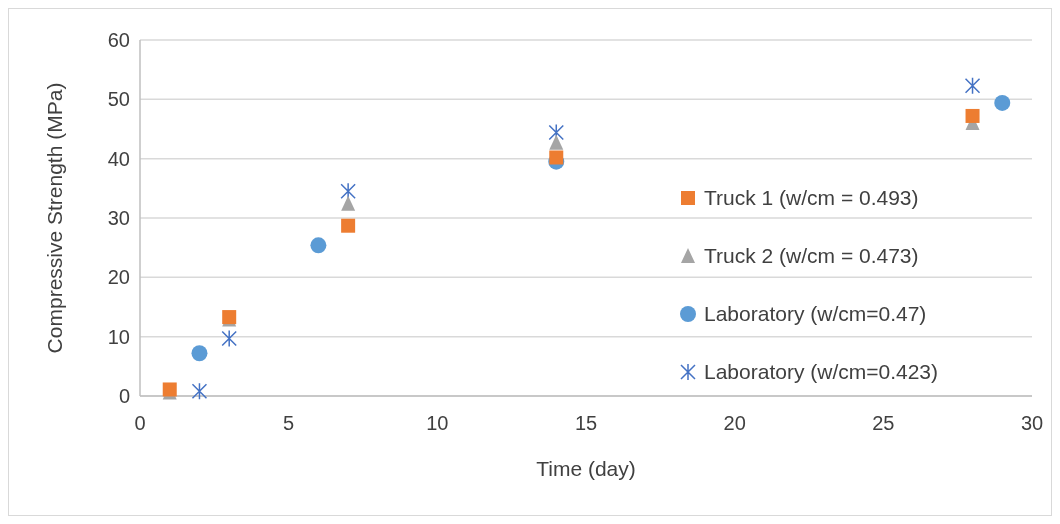 The height and width of the screenshot is (524, 1060). What do you see at coordinates (118, 277) in the screenshot?
I see `y-tick-label: 20` at bounding box center [118, 277].